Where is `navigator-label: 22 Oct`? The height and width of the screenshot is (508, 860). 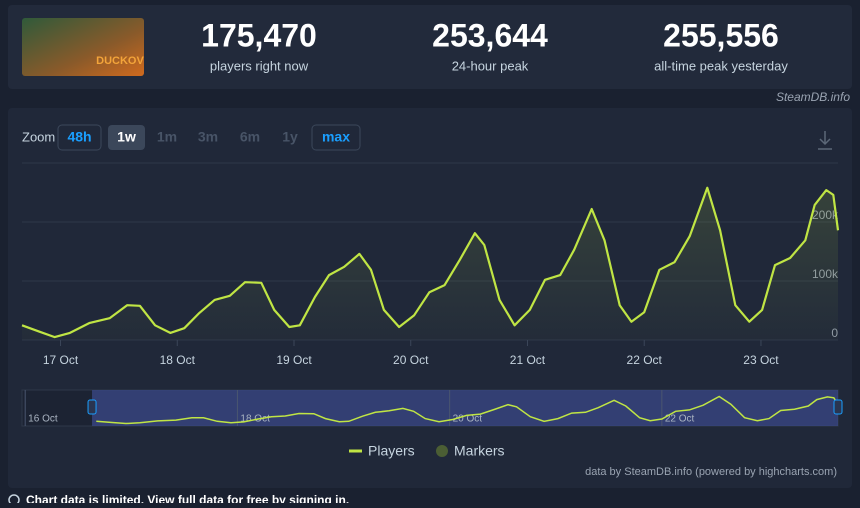
navigator-label: 22 Oct is located at coordinates (680, 419).